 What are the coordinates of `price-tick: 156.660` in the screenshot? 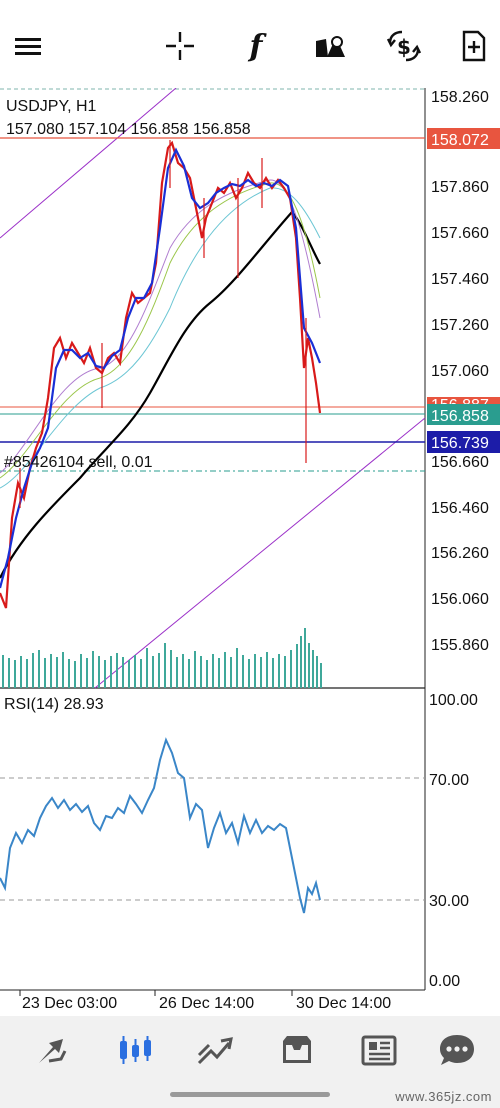 It's located at (460, 462).